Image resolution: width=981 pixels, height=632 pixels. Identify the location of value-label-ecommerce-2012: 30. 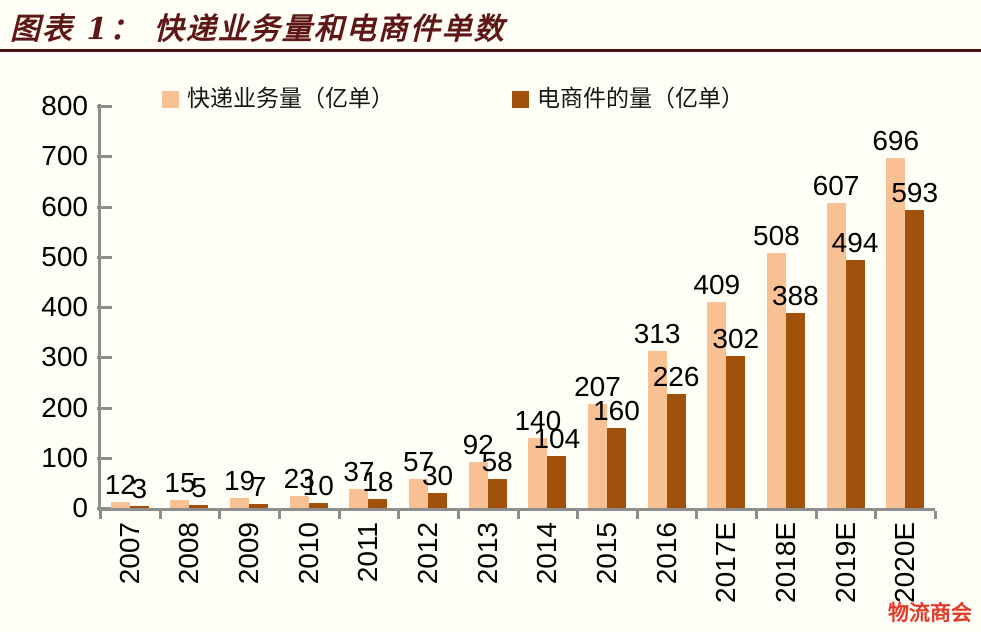
(437, 475).